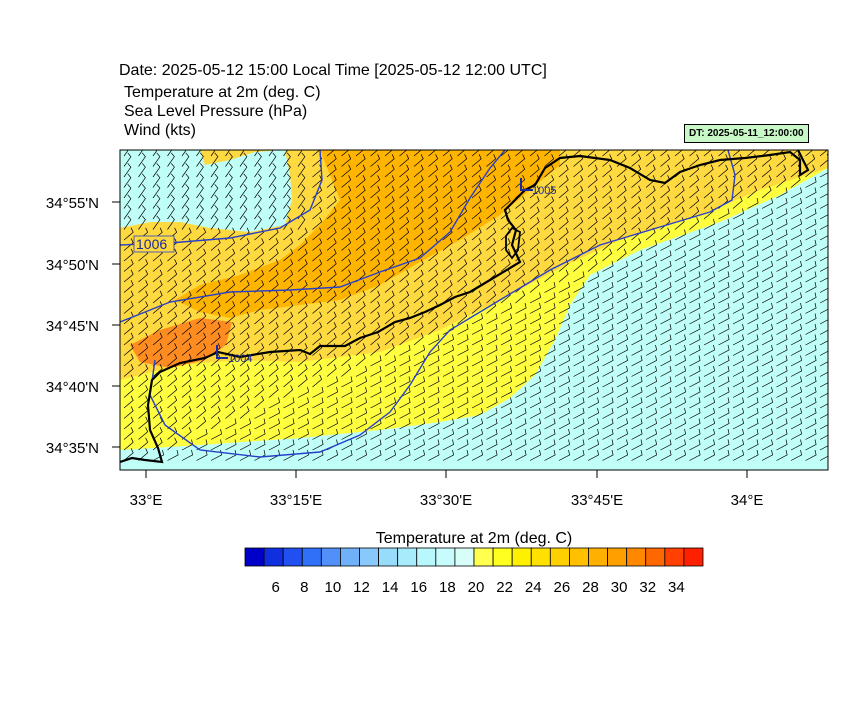 The image size is (864, 720). Describe the element at coordinates (296, 500) in the screenshot. I see `lon-tick-label: 33°15'E` at that location.